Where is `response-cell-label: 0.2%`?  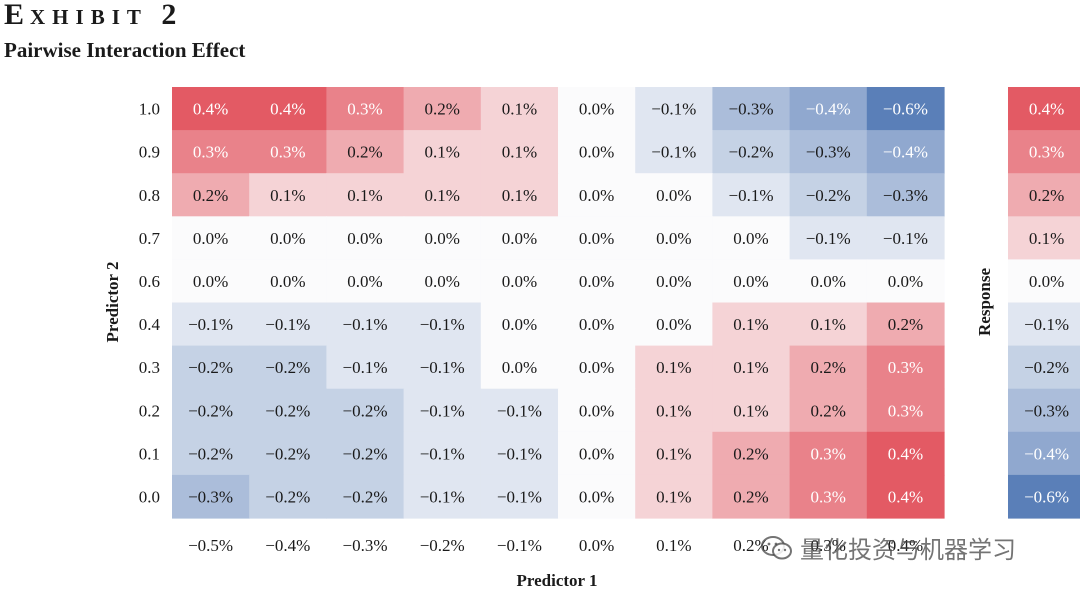 response-cell-label: 0.2% is located at coordinates (1046, 195).